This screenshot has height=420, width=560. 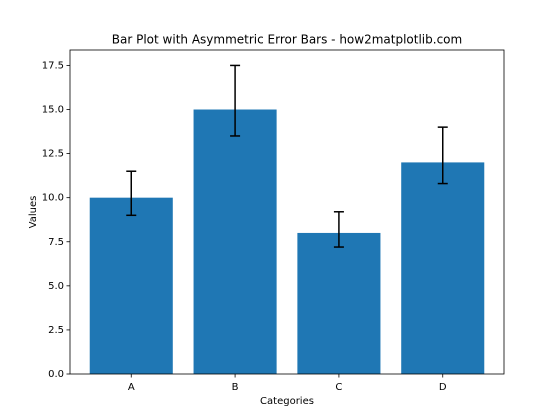 I want to click on x-tick-label: B, so click(x=235, y=387).